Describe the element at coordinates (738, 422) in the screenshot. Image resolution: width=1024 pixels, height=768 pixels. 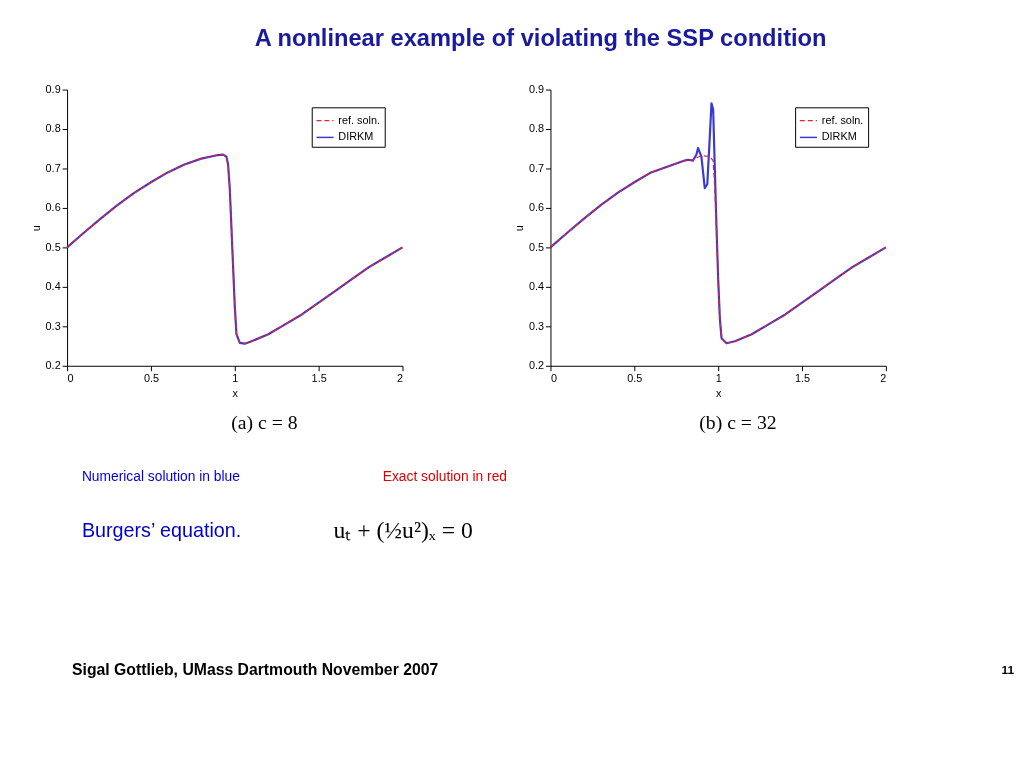
I see `text: (b) c = 32` at that location.